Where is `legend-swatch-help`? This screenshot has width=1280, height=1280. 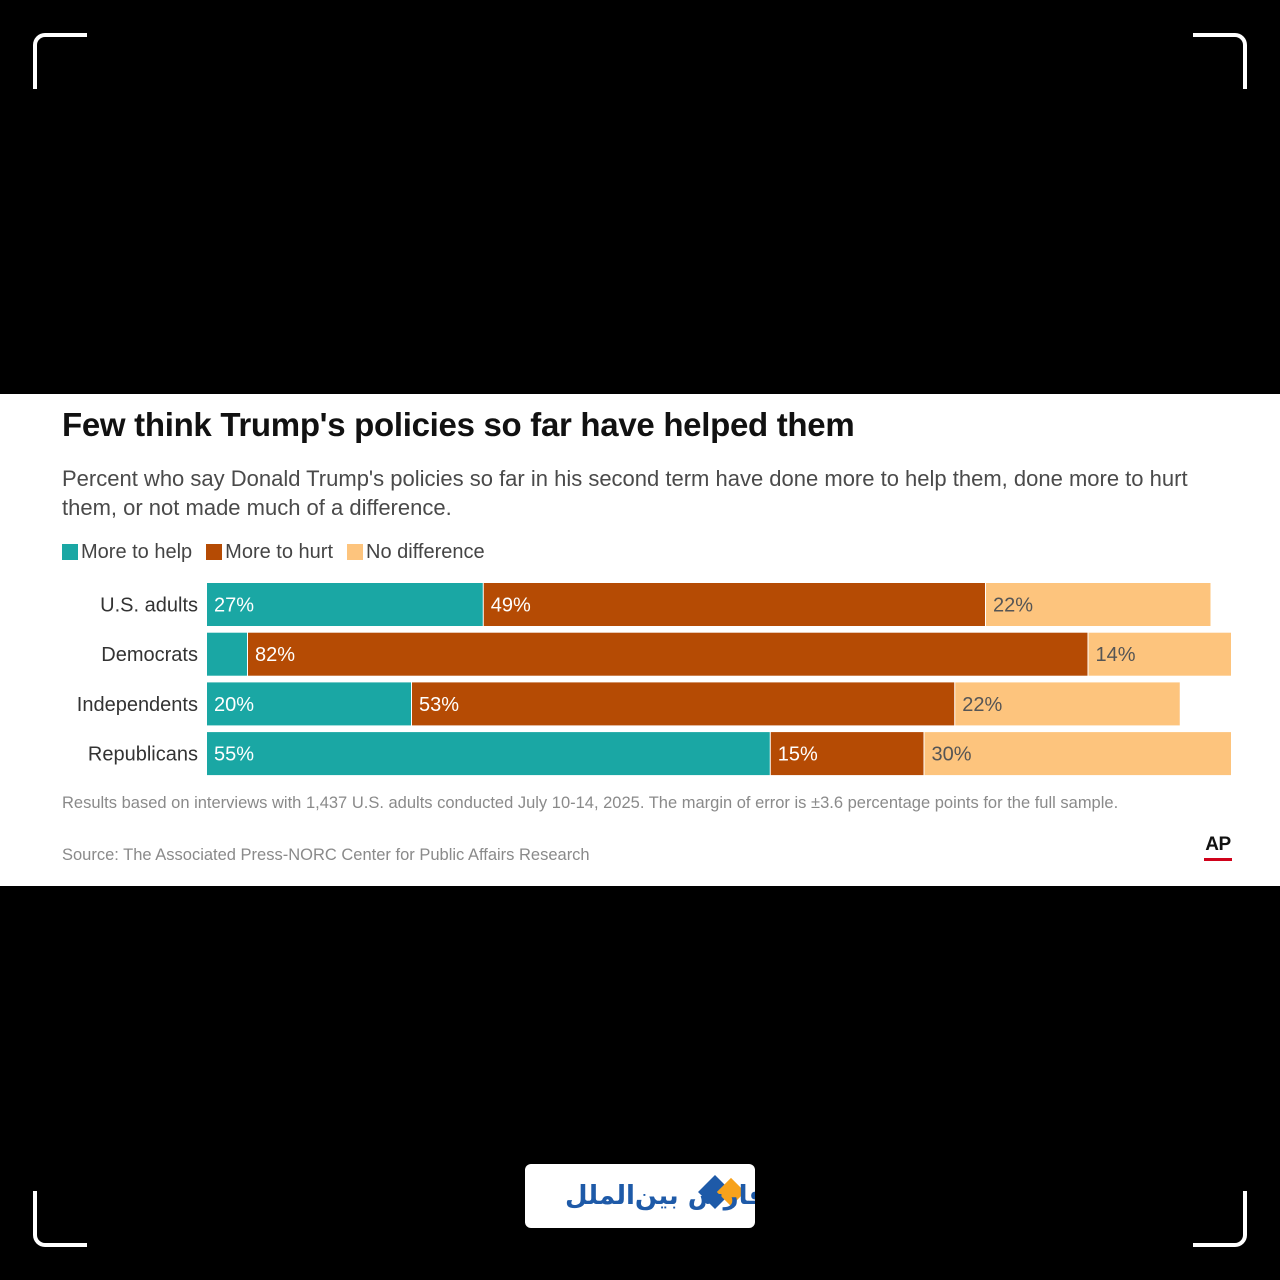
legend-swatch-help is located at coordinates (70, 552).